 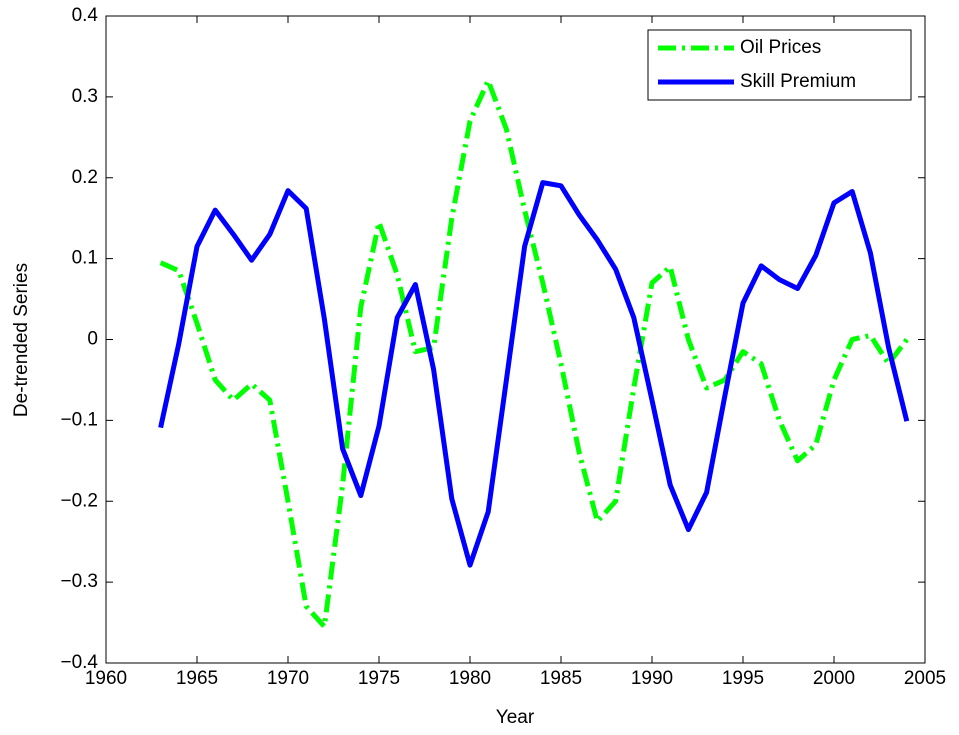 I want to click on legend-label: Oil Prices, so click(x=780, y=47).